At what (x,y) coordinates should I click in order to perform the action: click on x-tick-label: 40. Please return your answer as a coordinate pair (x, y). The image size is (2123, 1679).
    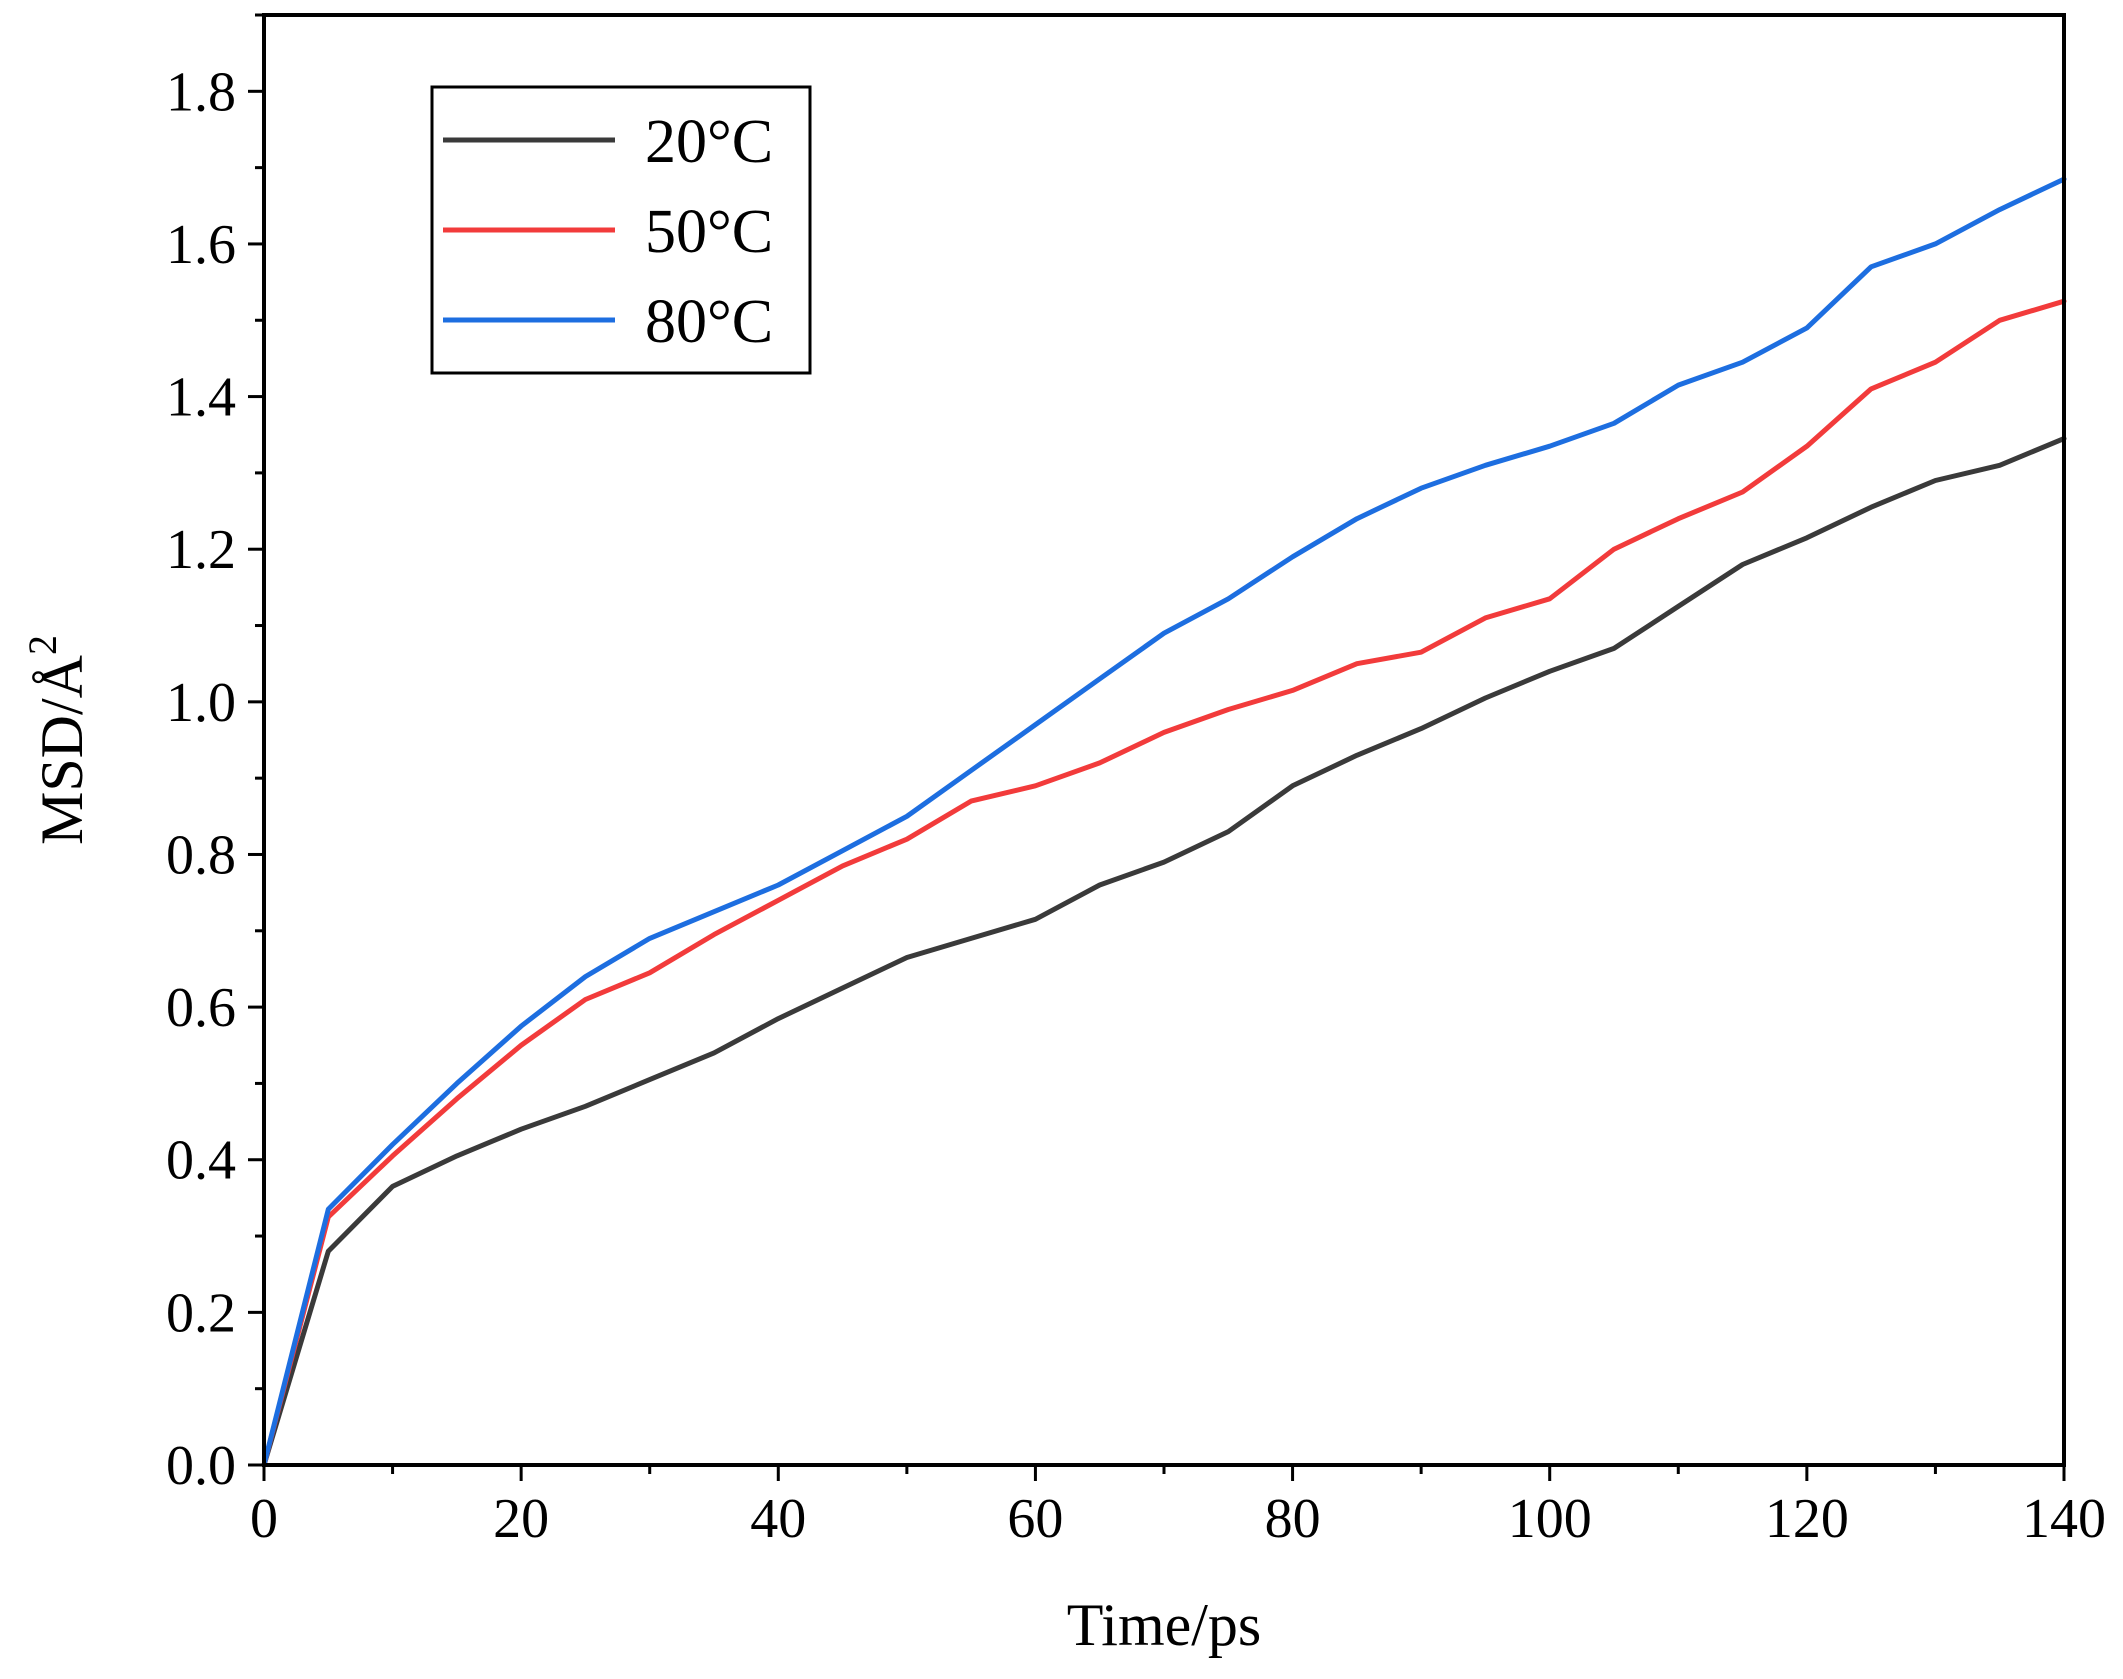
    Looking at the image, I should click on (778, 1519).